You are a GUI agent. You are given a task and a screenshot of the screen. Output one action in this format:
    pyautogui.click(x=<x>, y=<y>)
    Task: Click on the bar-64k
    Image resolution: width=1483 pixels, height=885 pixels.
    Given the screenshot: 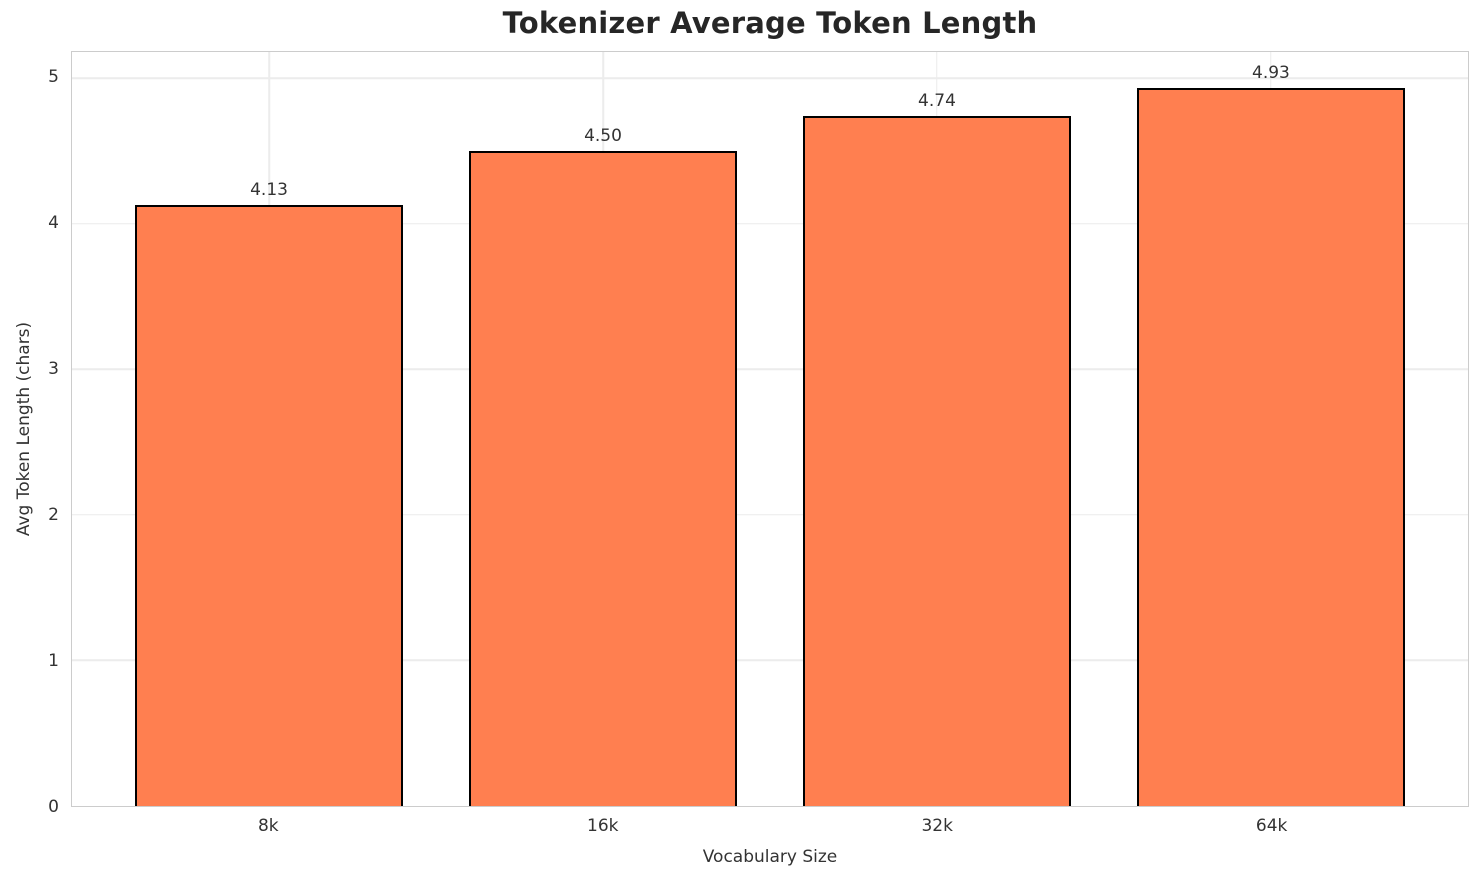 What is the action you would take?
    pyautogui.click(x=1271, y=447)
    